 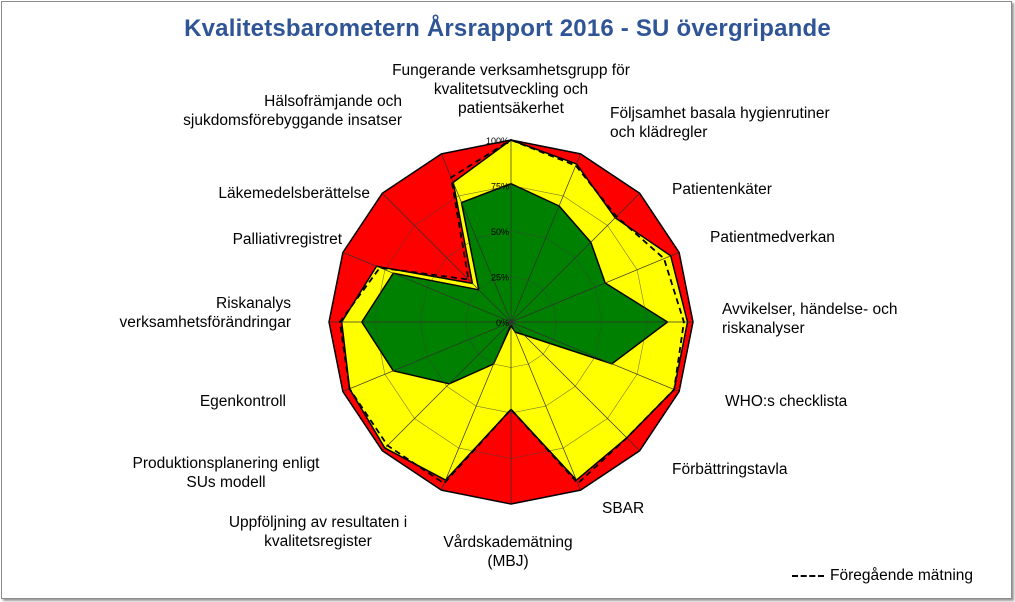 I want to click on radial-tick-label: 0%, so click(x=502, y=323).